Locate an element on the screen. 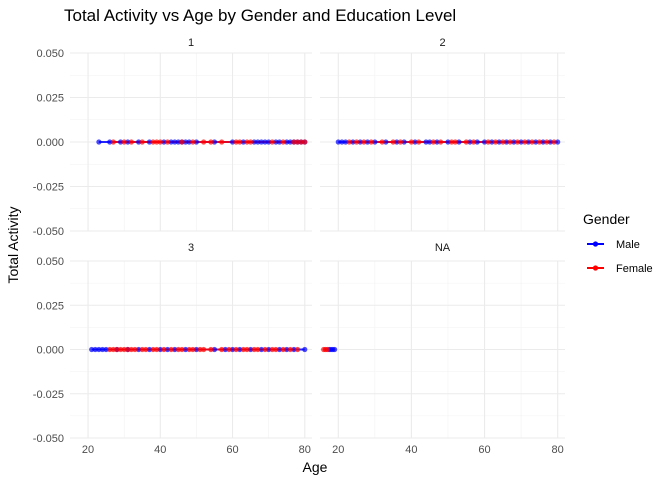 The height and width of the screenshot is (480, 672). y-tick-label: -0.025 is located at coordinates (48, 395).